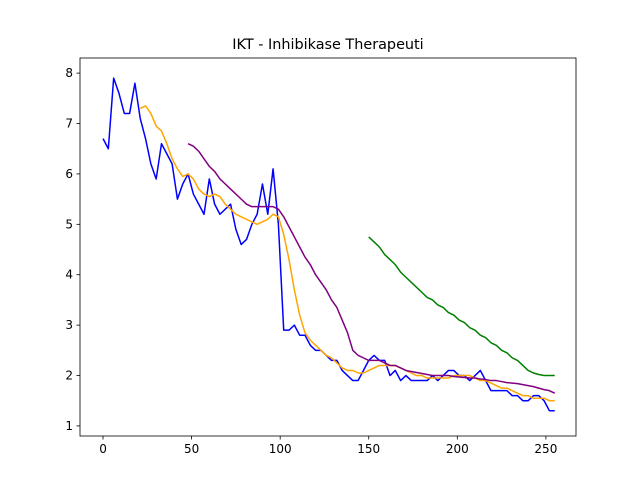 The width and height of the screenshot is (640, 480). What do you see at coordinates (69, 325) in the screenshot?
I see `y-tick-label: 3` at bounding box center [69, 325].